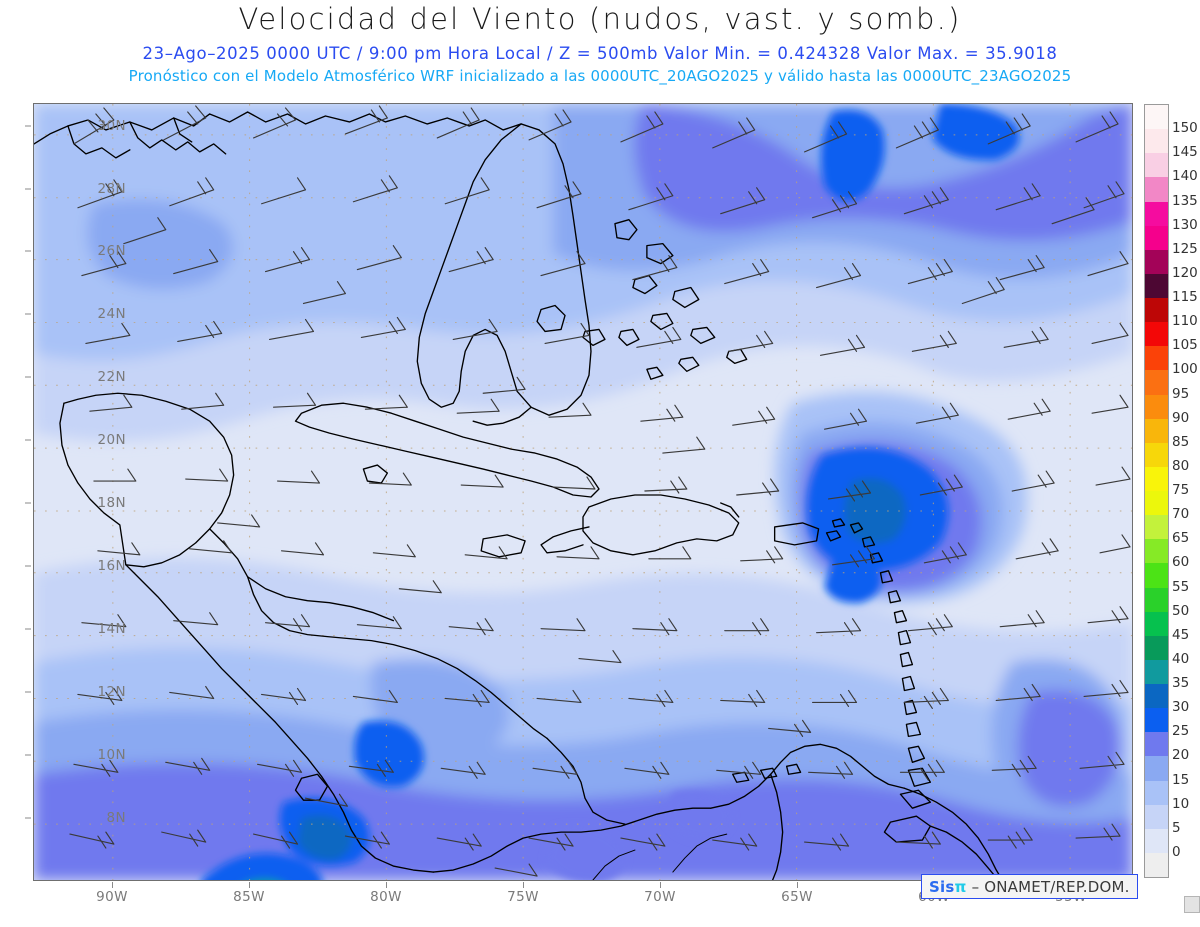  Describe the element at coordinates (111, 314) in the screenshot. I see `lat-label-24n: 24N` at that location.